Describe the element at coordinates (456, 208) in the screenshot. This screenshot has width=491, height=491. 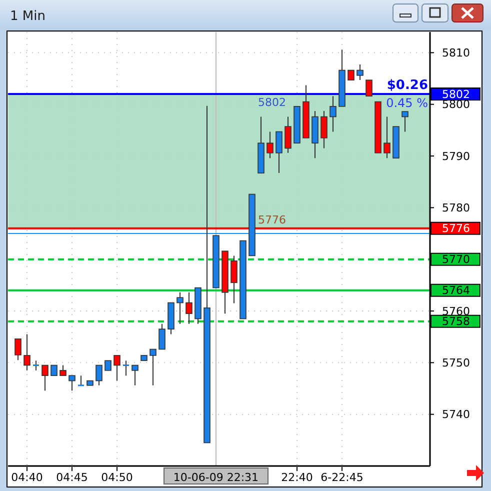
I see `y-tick-label: 5780` at that location.